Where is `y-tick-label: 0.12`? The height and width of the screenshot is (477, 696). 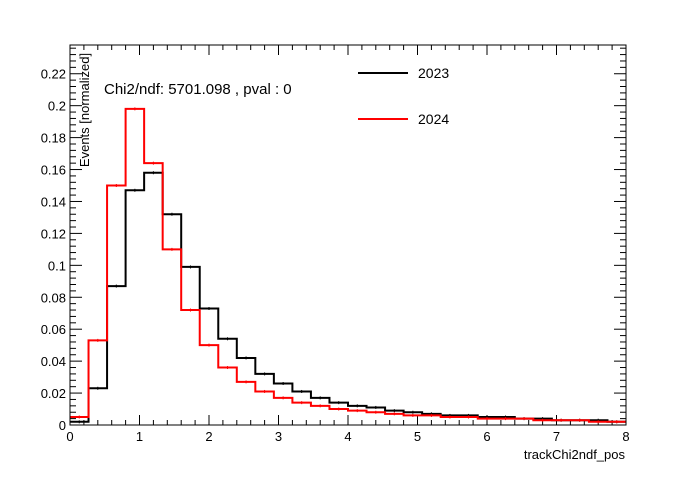
y-tick-label: 0.12 is located at coordinates (53, 233).